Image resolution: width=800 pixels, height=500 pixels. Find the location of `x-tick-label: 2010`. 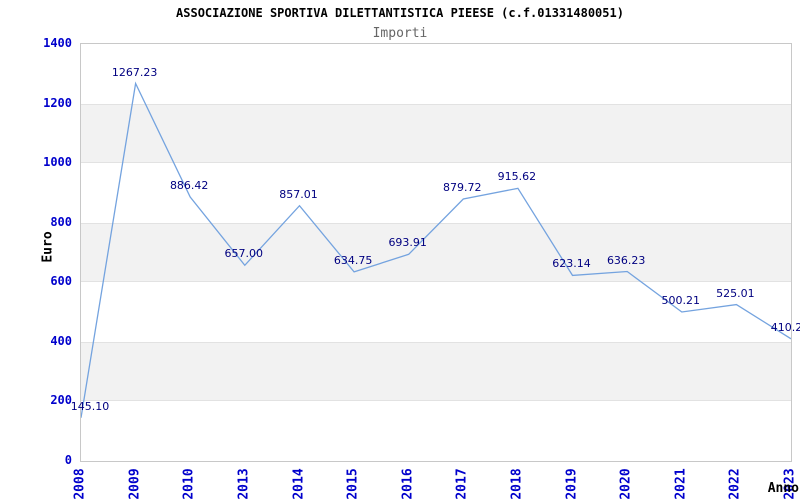

x-tick-label: 2010 is located at coordinates (189, 484).